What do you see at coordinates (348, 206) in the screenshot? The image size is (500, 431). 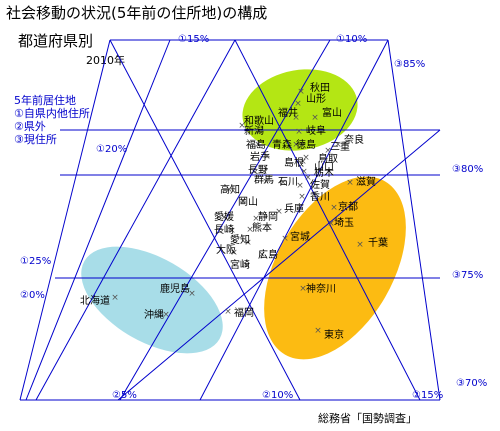 I see `point-label: 京都` at bounding box center [348, 206].